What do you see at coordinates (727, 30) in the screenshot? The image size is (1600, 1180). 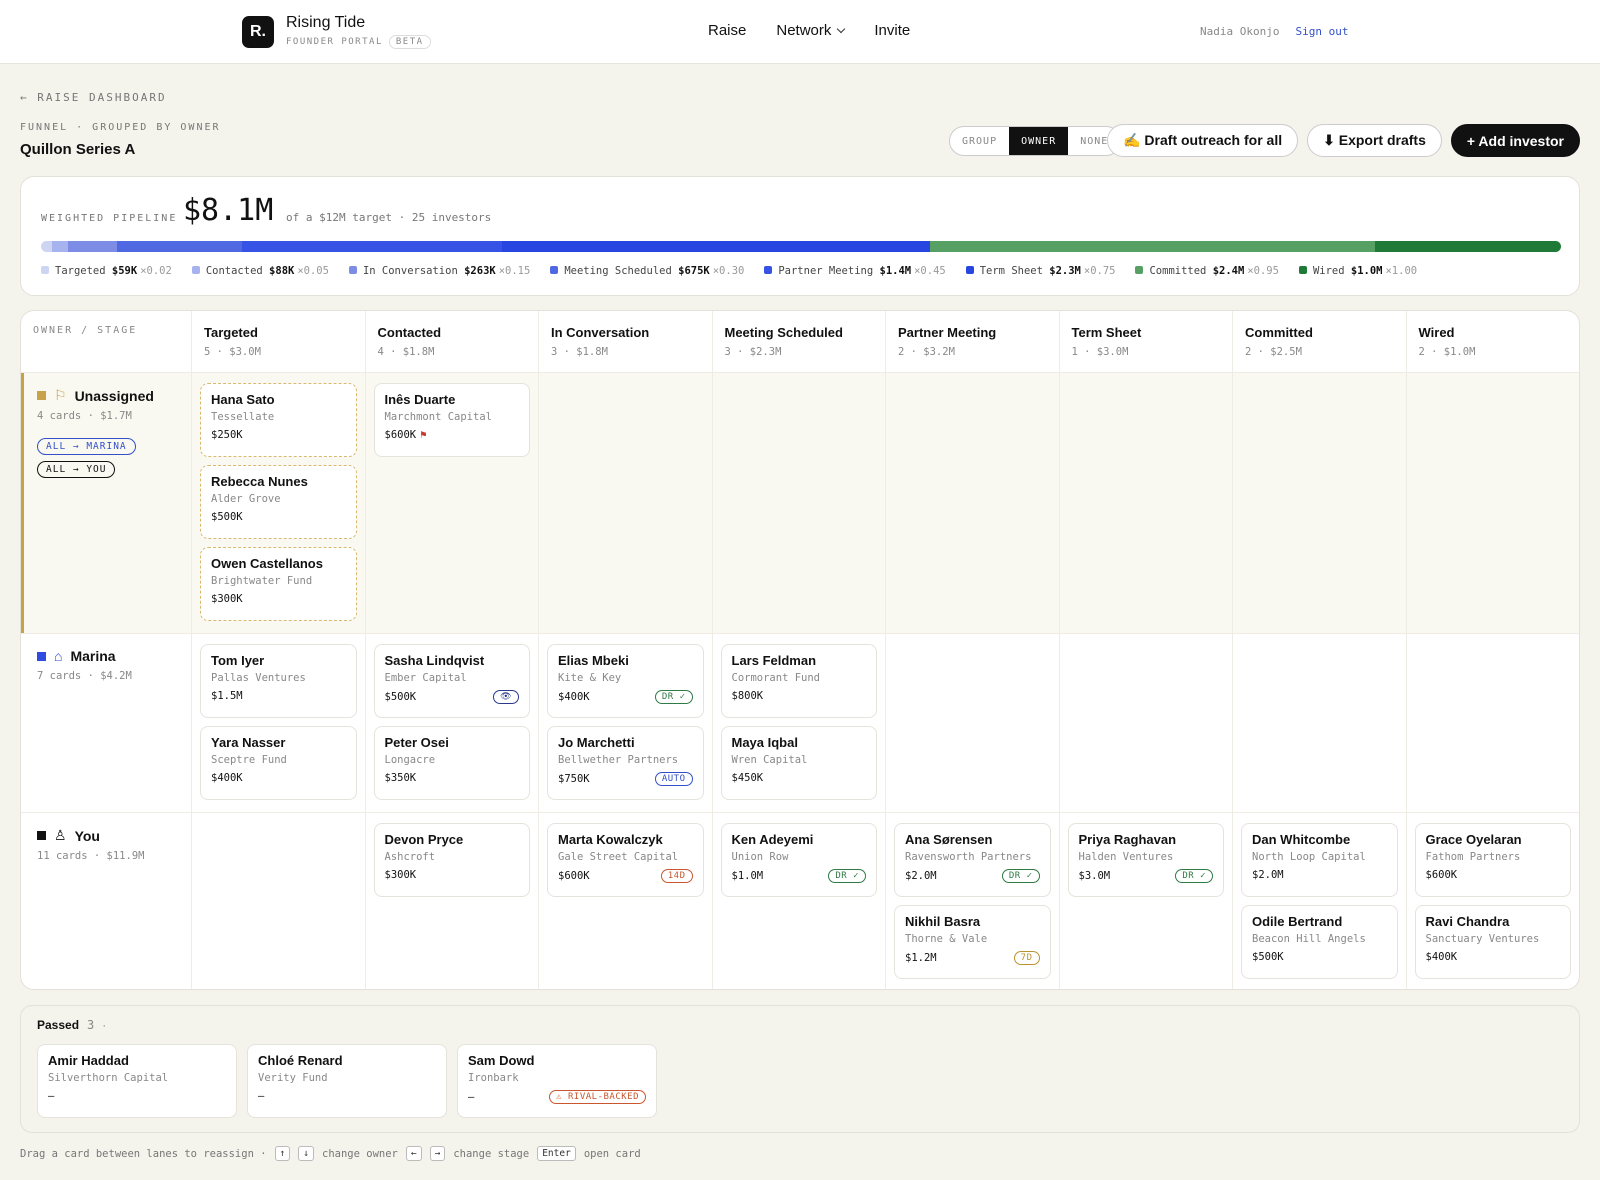 I see `nav-link: Raise` at bounding box center [727, 30].